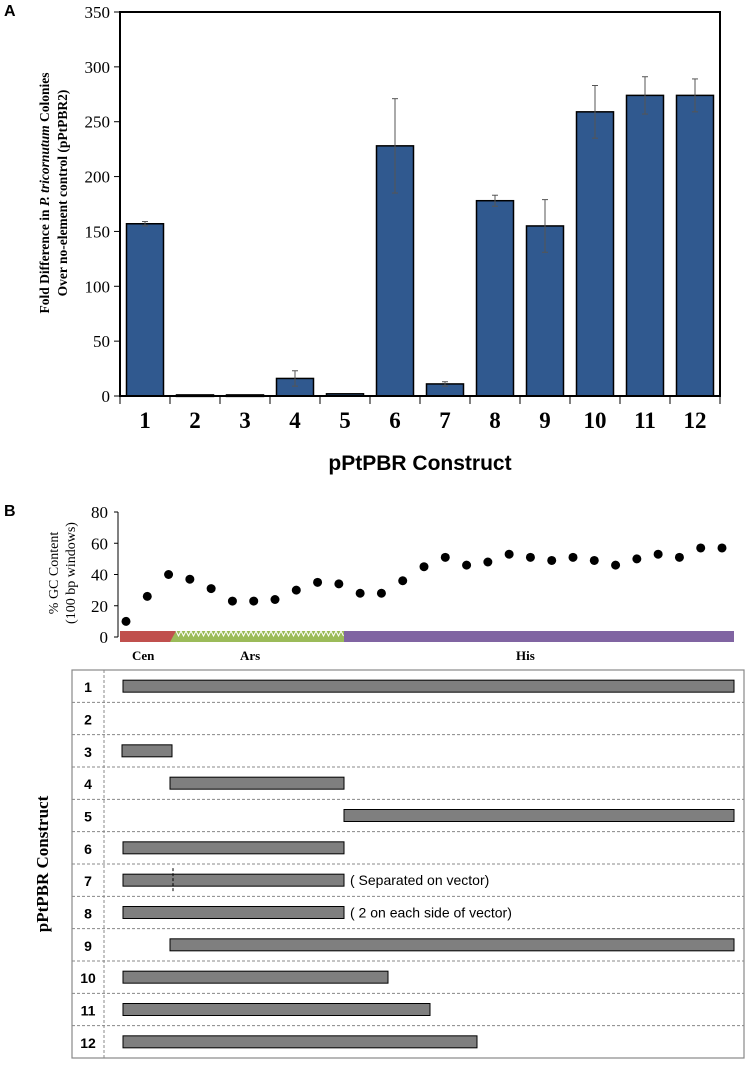 The image size is (752, 1065). I want to click on region-label-cen: Cen, so click(143, 655).